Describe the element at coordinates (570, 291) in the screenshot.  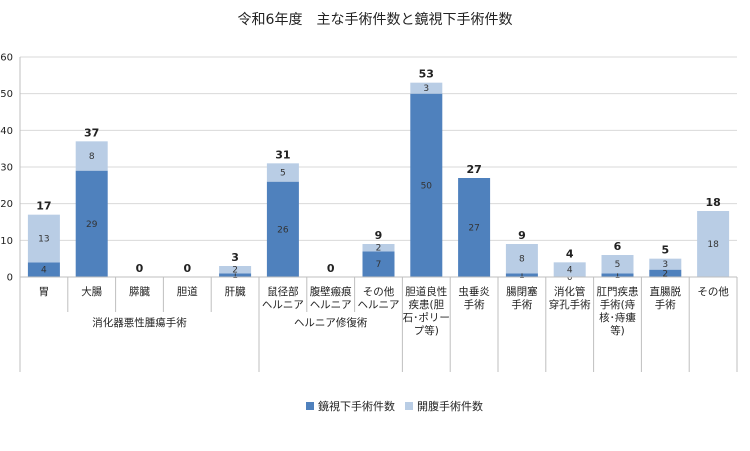
I see `category-label: 消化管` at that location.